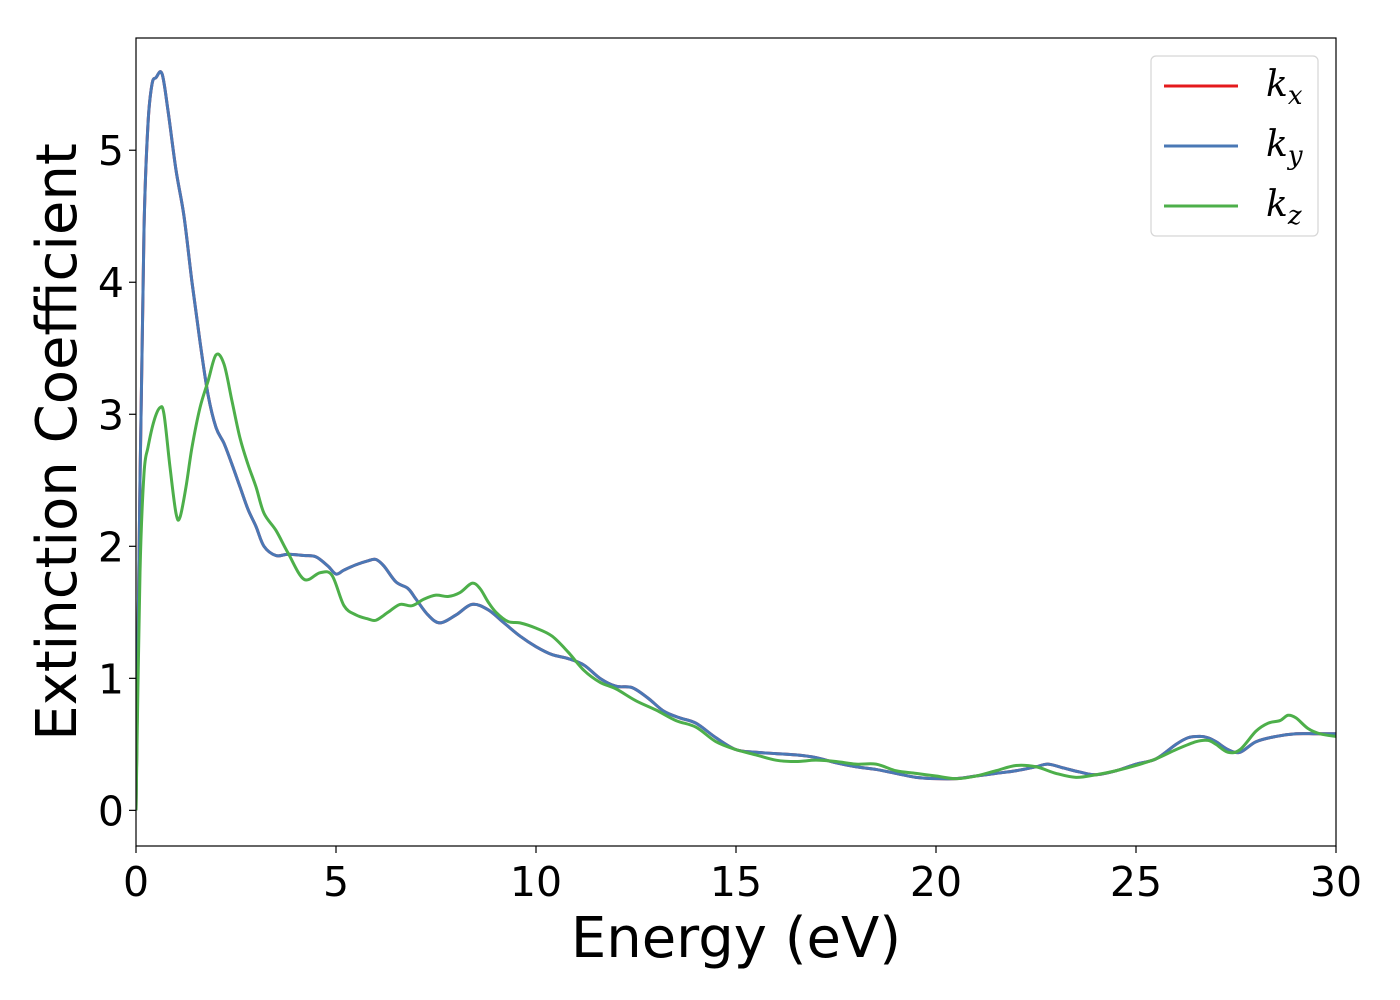 The height and width of the screenshot is (1000, 1400). What do you see at coordinates (111, 679) in the screenshot?
I see `y-tick-label: 1` at bounding box center [111, 679].